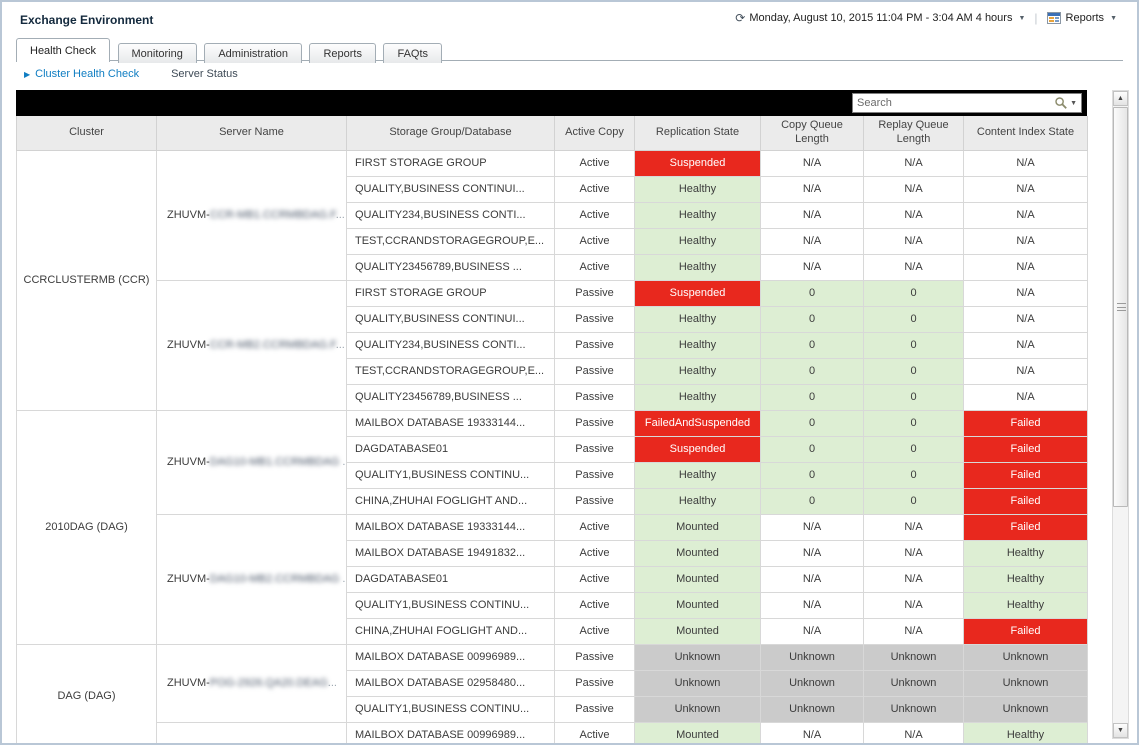  I want to click on search-options-caret-icon: ▼, so click(1073, 103).